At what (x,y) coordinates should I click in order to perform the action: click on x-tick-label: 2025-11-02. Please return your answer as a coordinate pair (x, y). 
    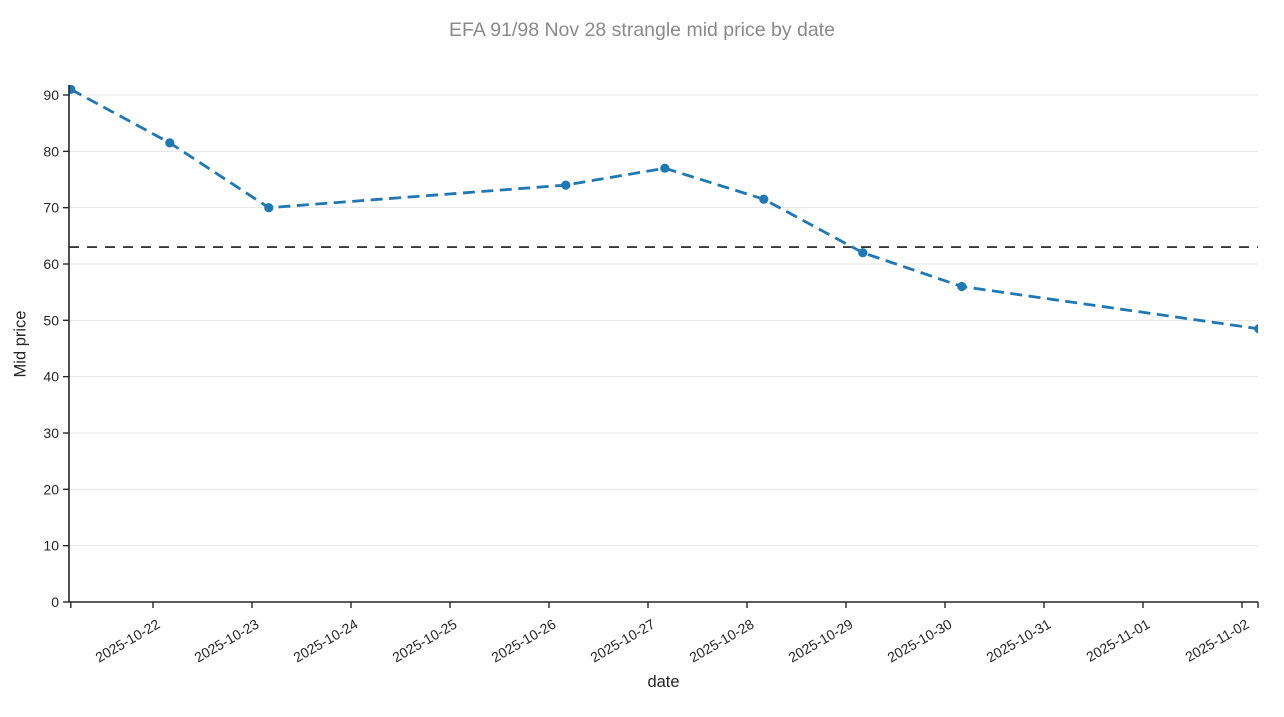
    Looking at the image, I should click on (1216, 640).